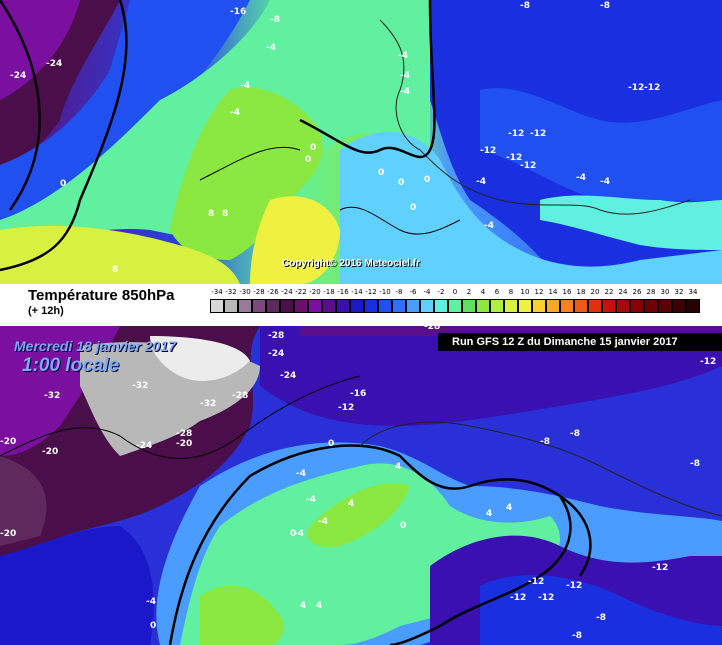 This screenshot has width=722, height=645. What do you see at coordinates (539, 292) in the screenshot?
I see `scale-label: 12` at bounding box center [539, 292].